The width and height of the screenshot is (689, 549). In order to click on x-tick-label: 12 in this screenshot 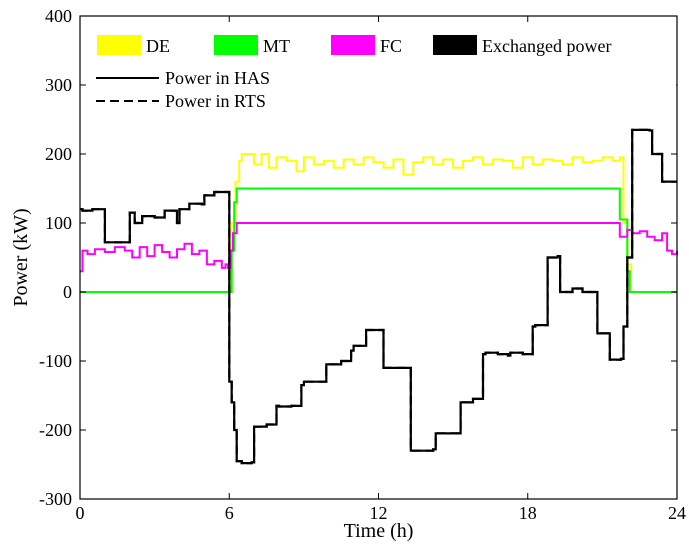, I will do `click(379, 513)`.